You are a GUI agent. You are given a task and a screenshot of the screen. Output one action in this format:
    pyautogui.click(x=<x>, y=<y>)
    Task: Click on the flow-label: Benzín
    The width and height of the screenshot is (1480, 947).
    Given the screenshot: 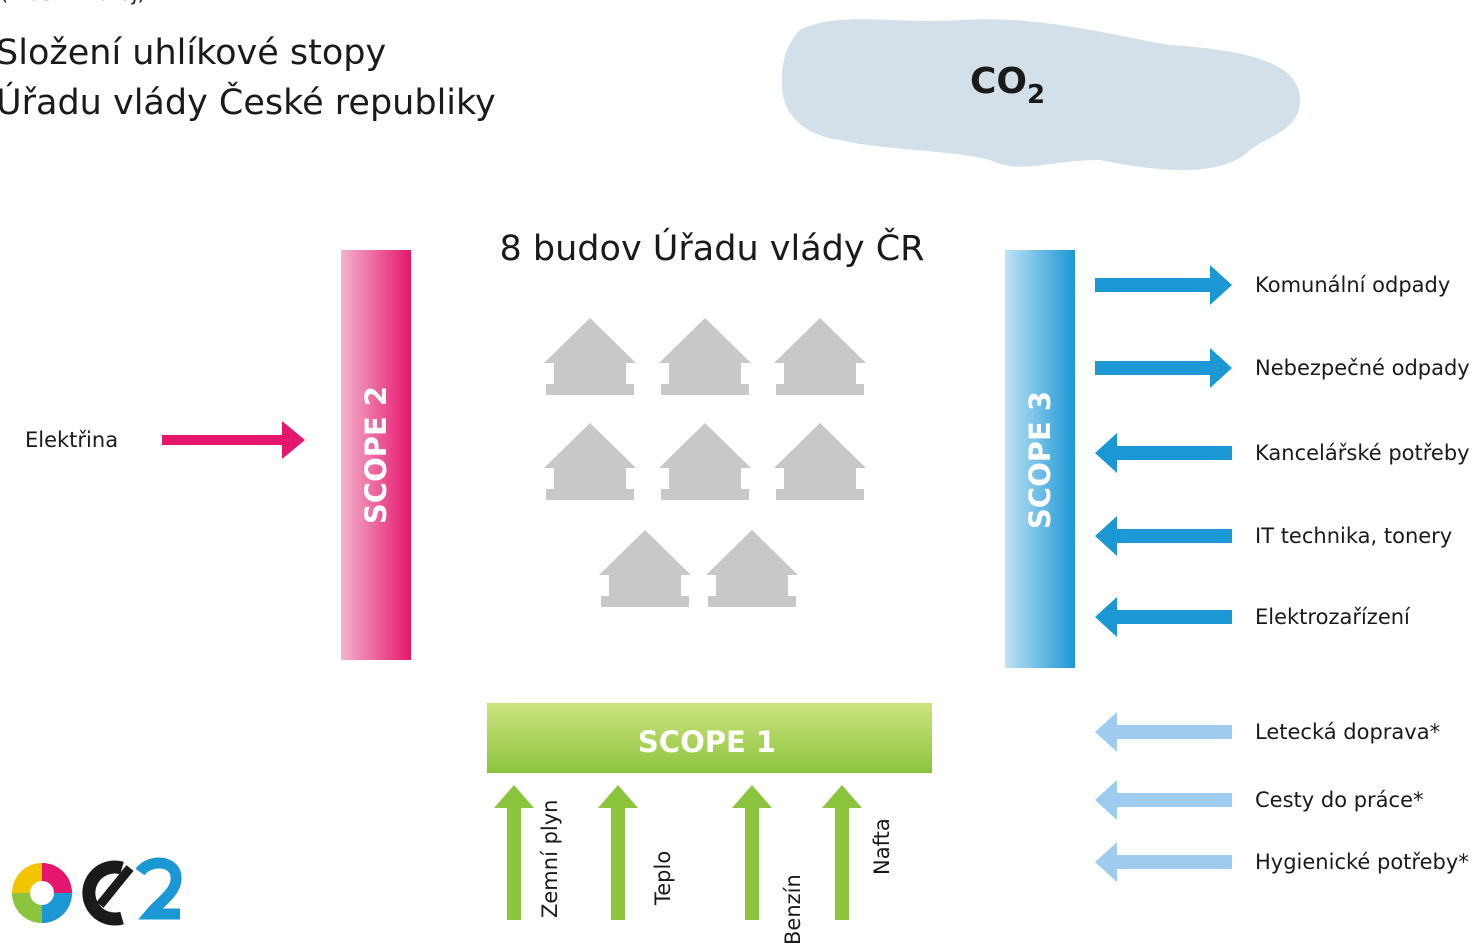 What is the action you would take?
    pyautogui.click(x=793, y=909)
    